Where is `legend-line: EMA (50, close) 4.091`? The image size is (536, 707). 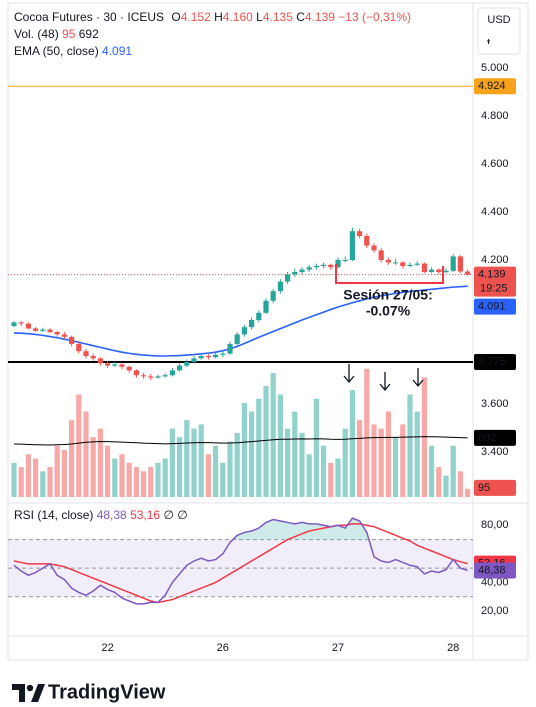 legend-line: EMA (50, close) 4.091 is located at coordinates (73, 51).